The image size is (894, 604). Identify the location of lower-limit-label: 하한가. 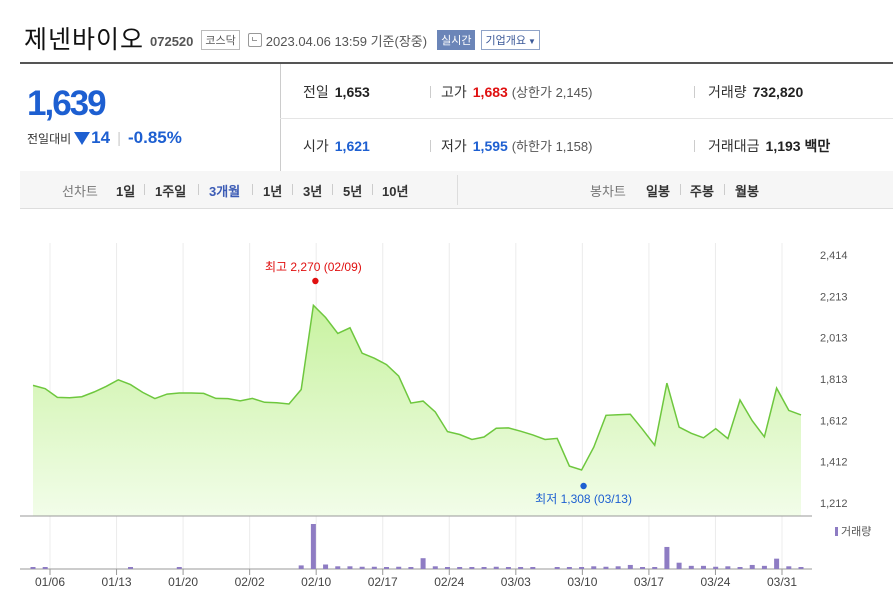
(534, 146).